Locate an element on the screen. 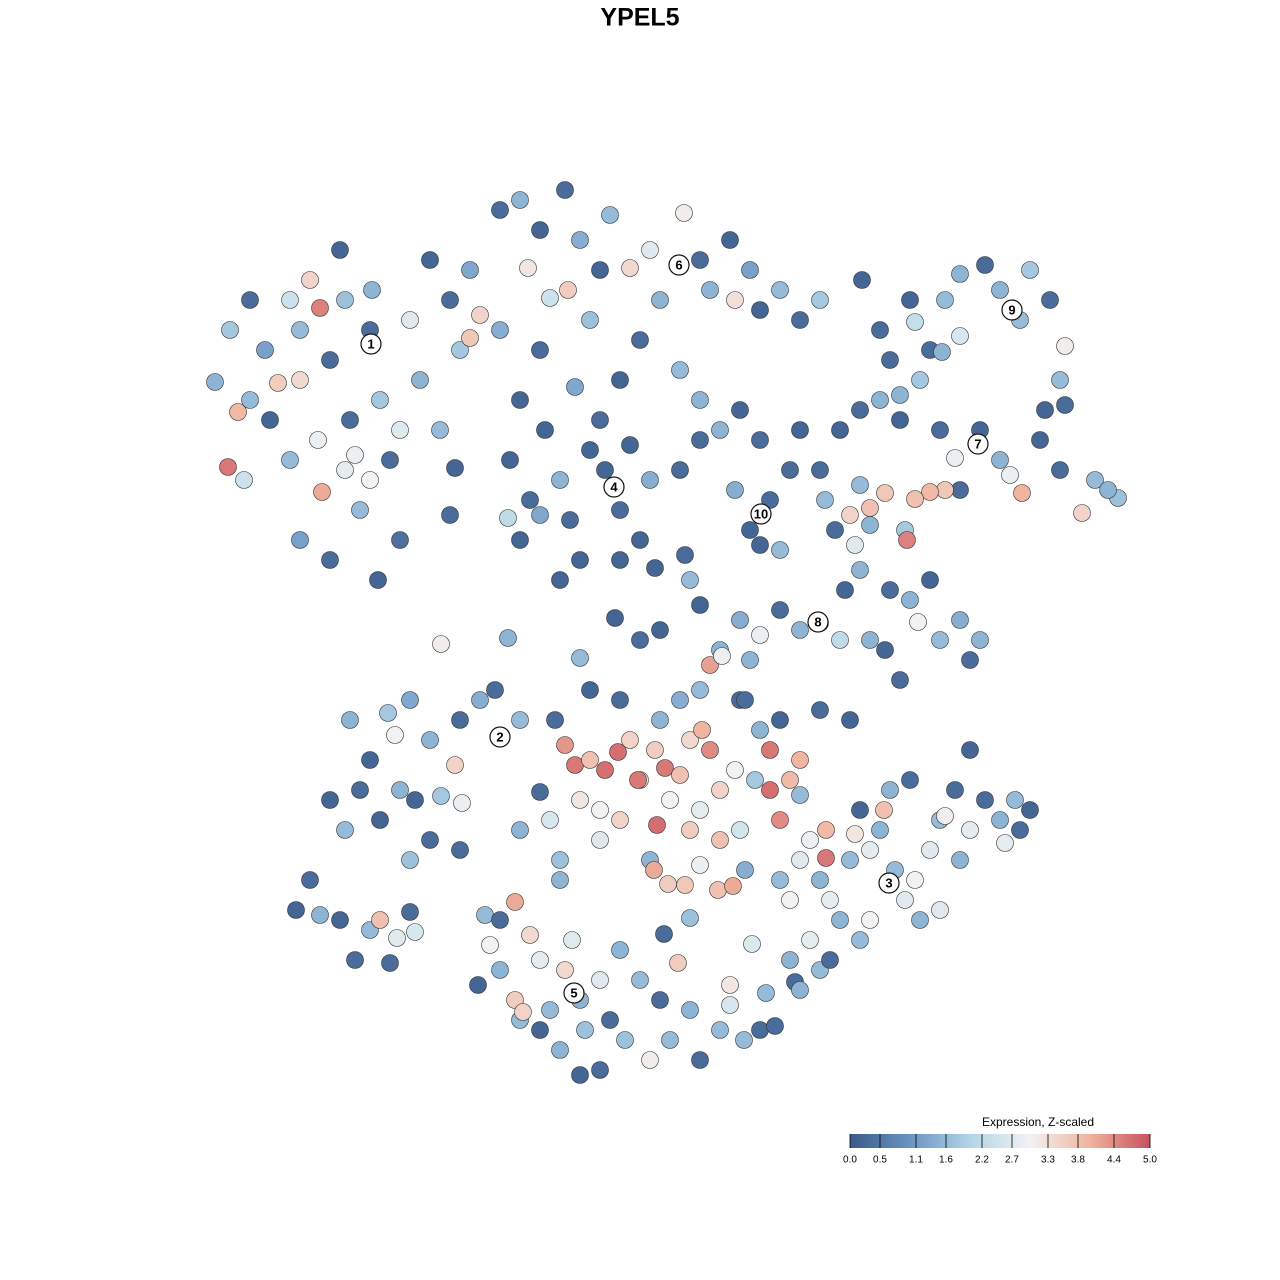  cluster-label: 1 is located at coordinates (370, 343).